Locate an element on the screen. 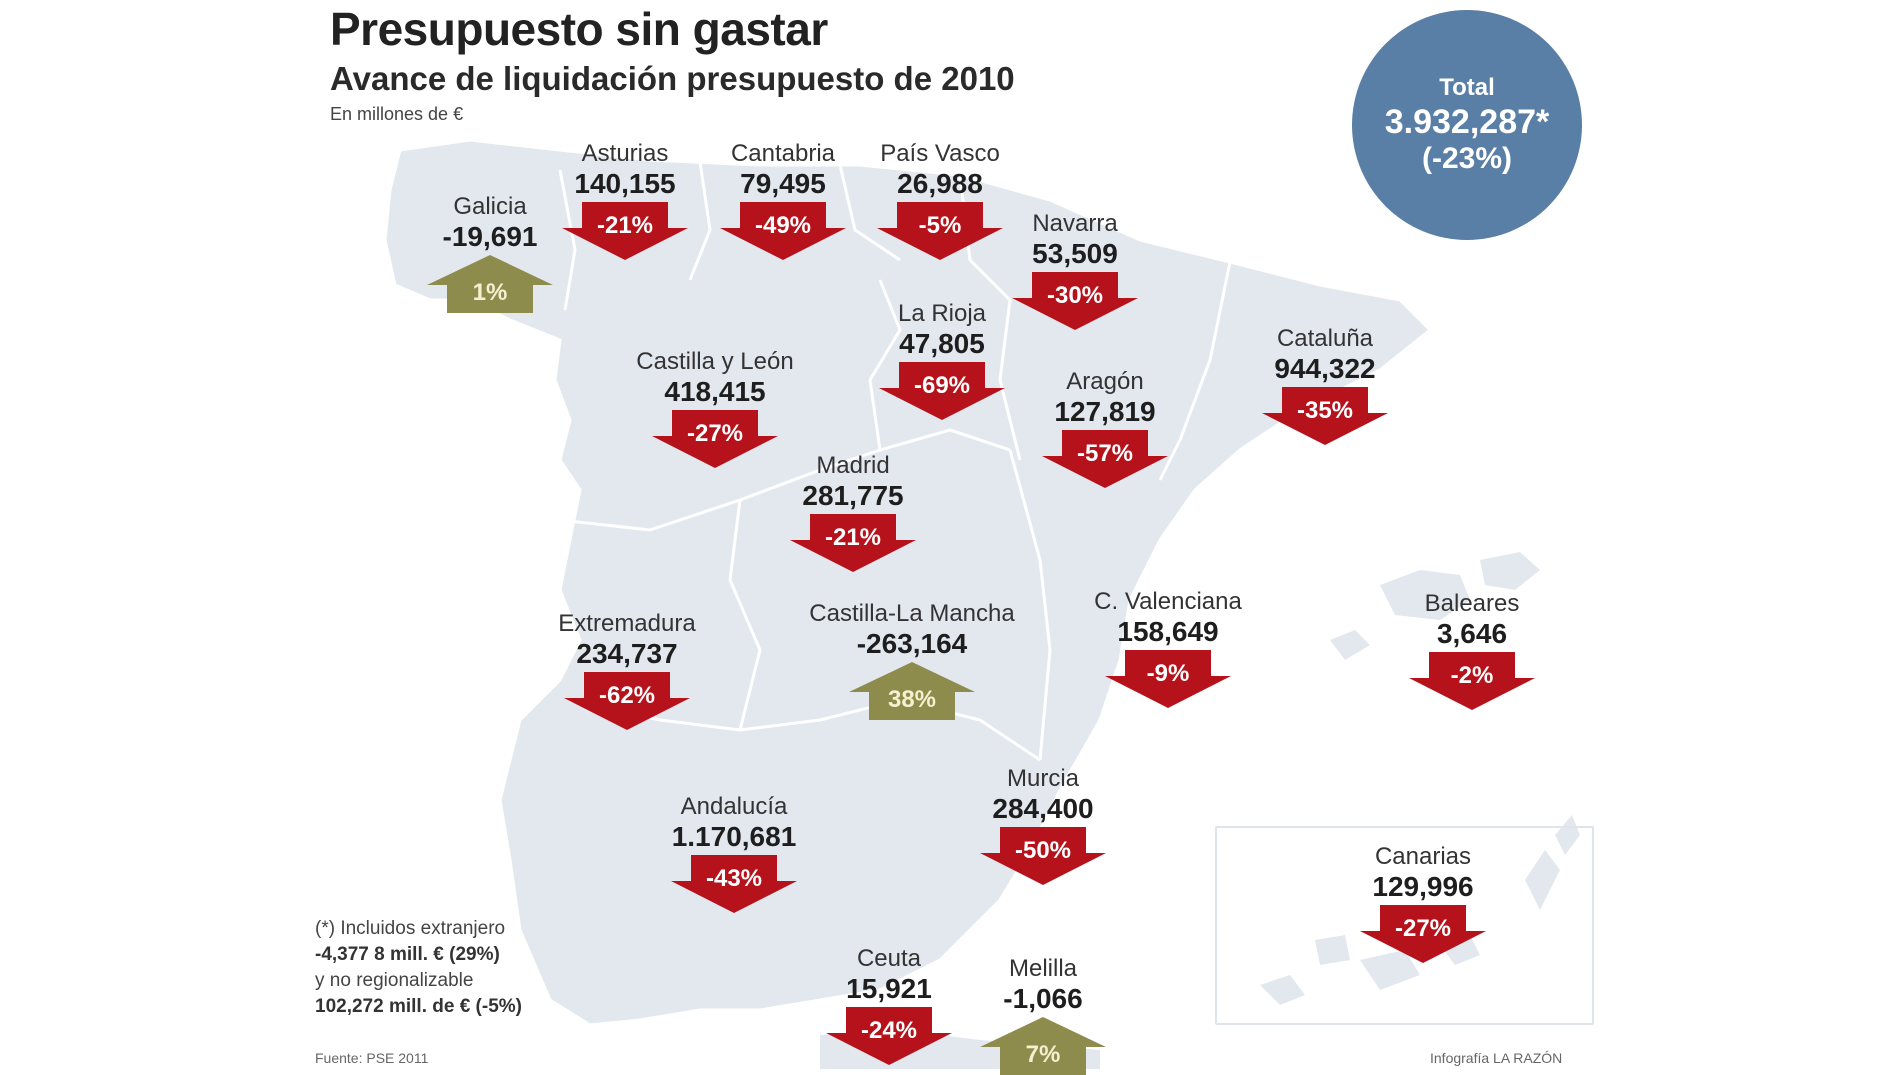  region-callout: Cantabria 79,495 -49% is located at coordinates (783, 200).